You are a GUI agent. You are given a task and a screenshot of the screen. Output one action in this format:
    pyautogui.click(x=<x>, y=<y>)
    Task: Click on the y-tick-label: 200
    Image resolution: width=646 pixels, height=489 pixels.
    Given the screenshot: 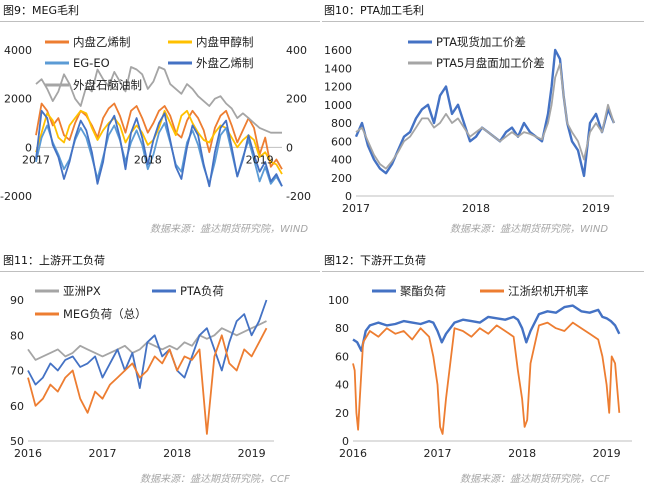 What is the action you would take?
    pyautogui.click(x=341, y=178)
    